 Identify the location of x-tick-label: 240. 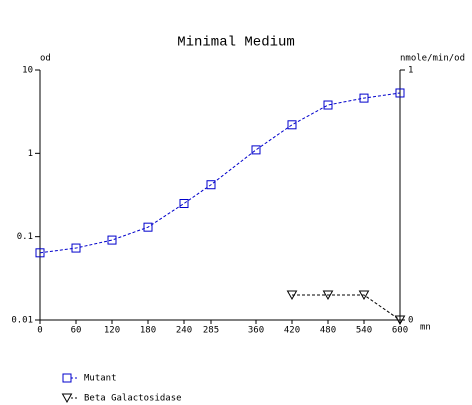
(184, 331).